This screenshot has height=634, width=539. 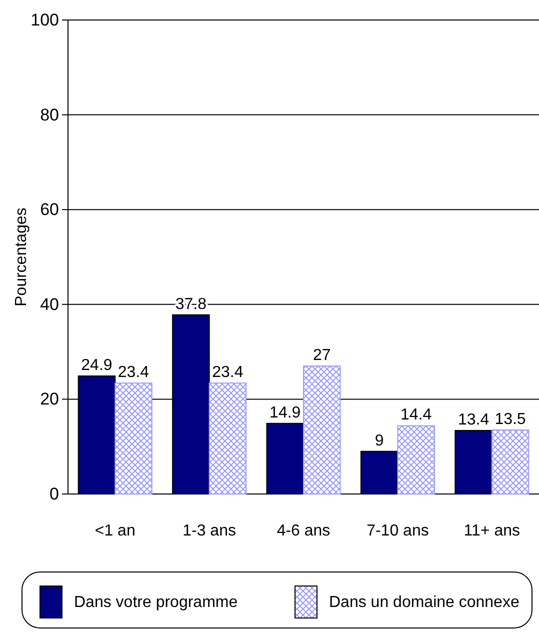 What do you see at coordinates (96, 365) in the screenshot?
I see `data-label: 24.9` at bounding box center [96, 365].